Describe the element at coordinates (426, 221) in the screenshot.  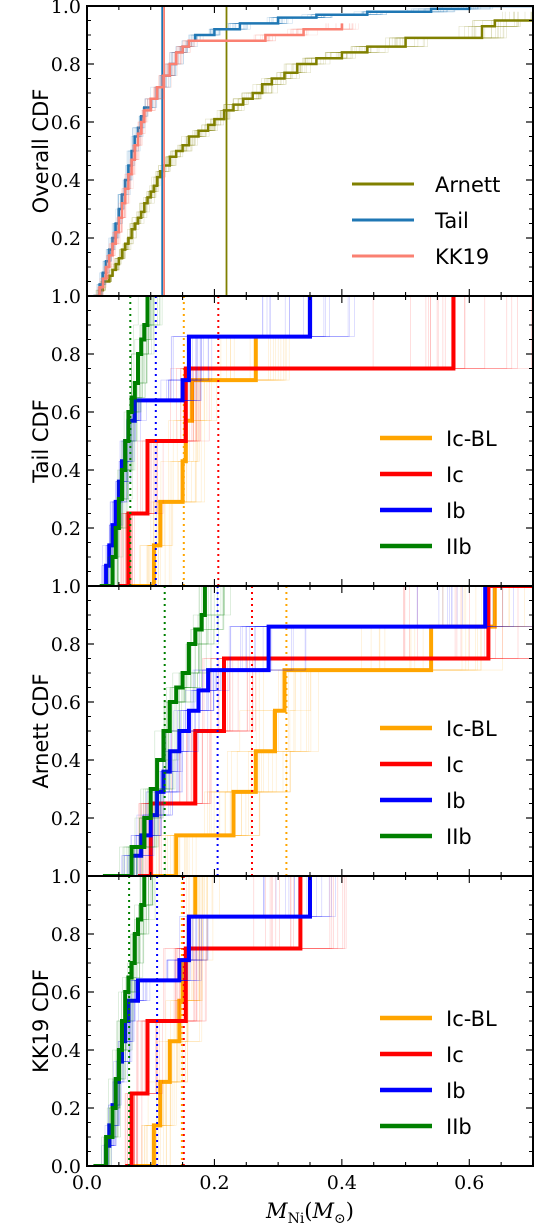
I see `panel-overall-legend: Arnett Tail KK19` at that location.